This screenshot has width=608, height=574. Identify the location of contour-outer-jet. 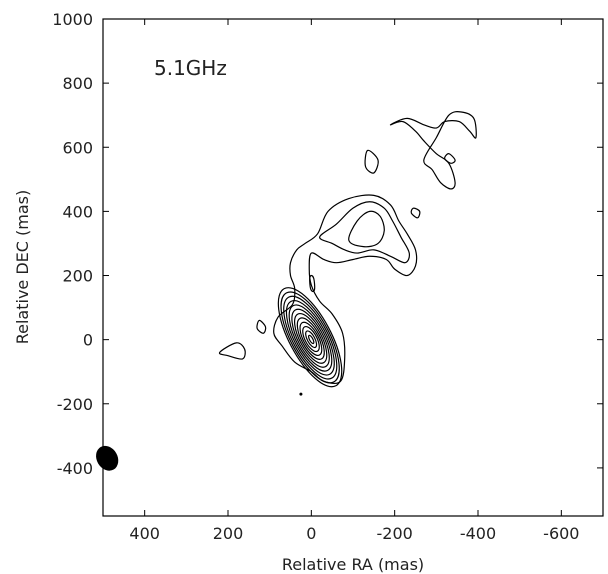
(345, 289).